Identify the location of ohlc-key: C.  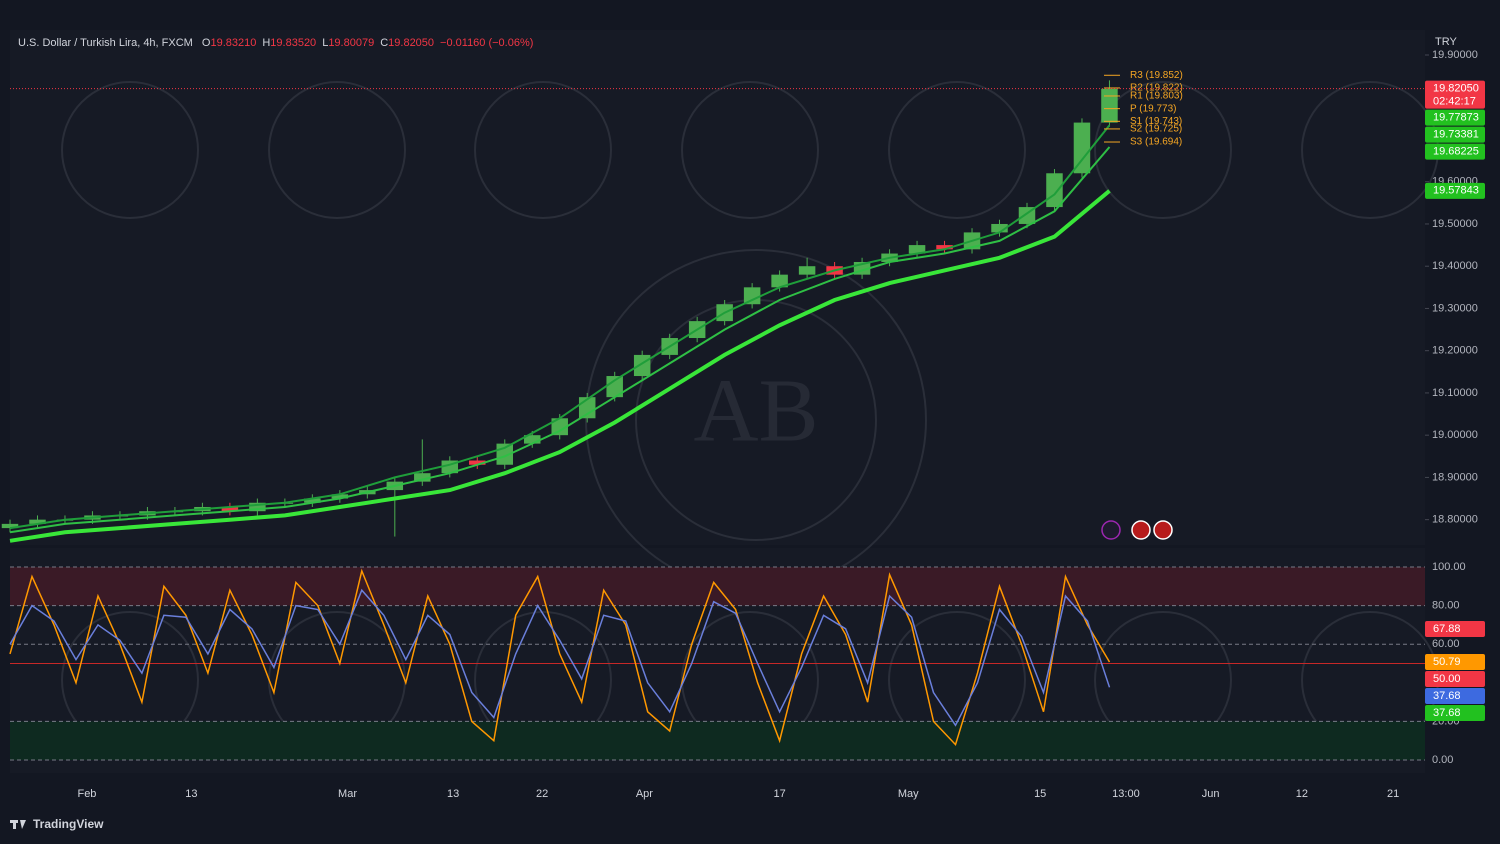
(384, 43).